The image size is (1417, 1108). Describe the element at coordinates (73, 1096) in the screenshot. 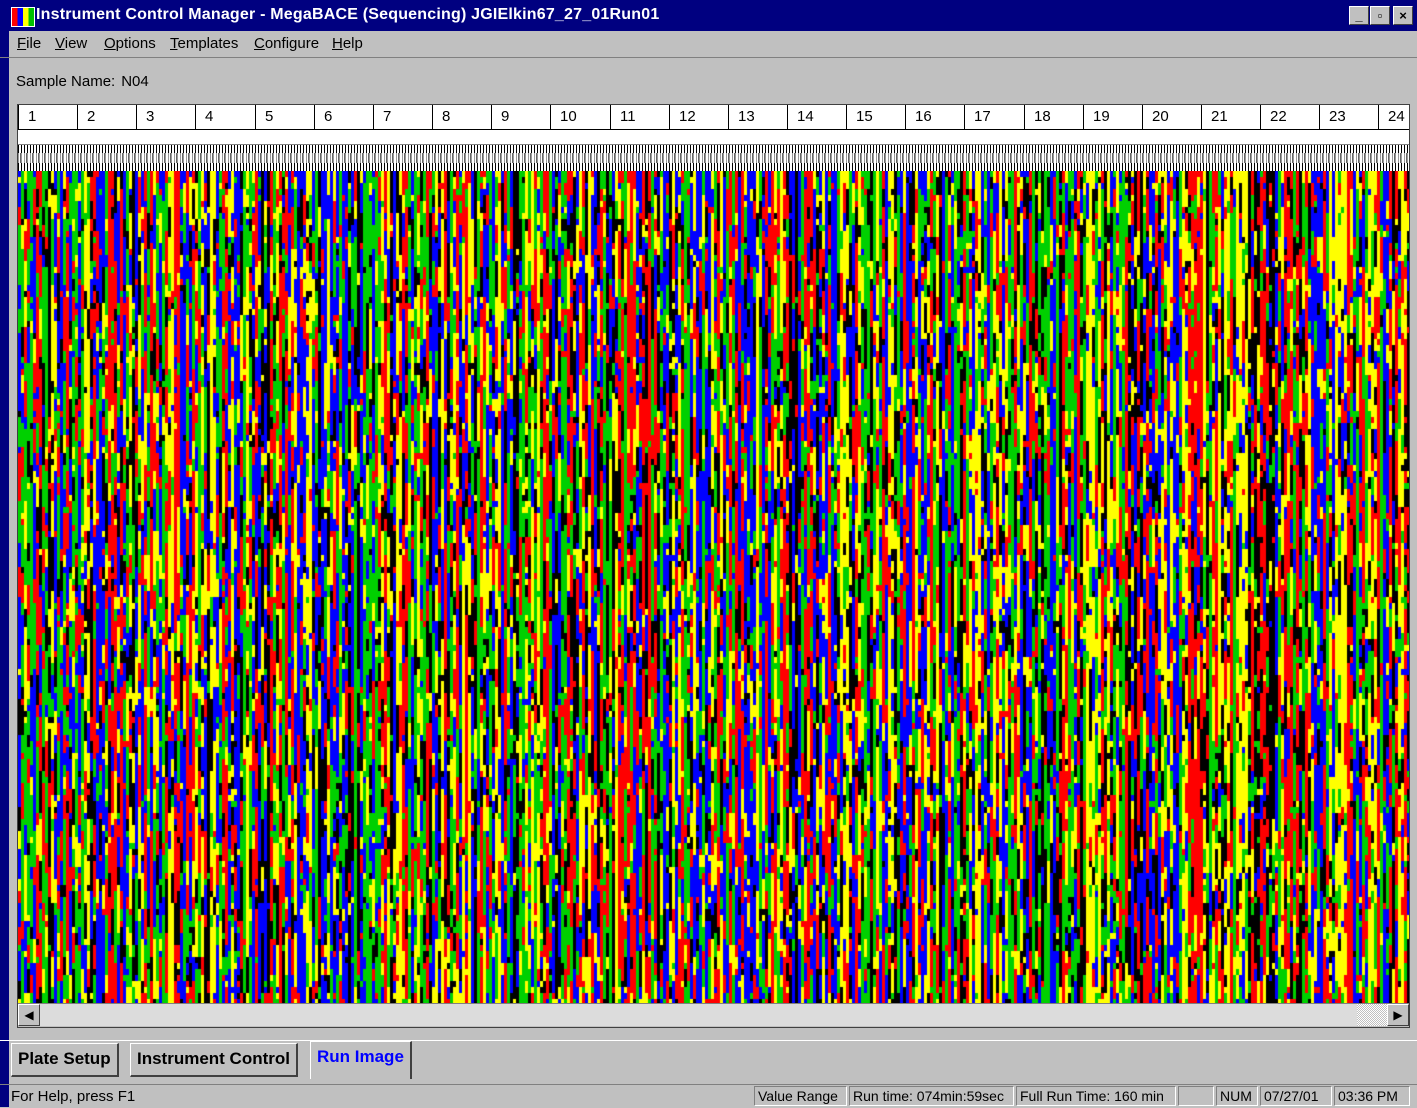

I see `status-help-text: For Help, press F1` at that location.